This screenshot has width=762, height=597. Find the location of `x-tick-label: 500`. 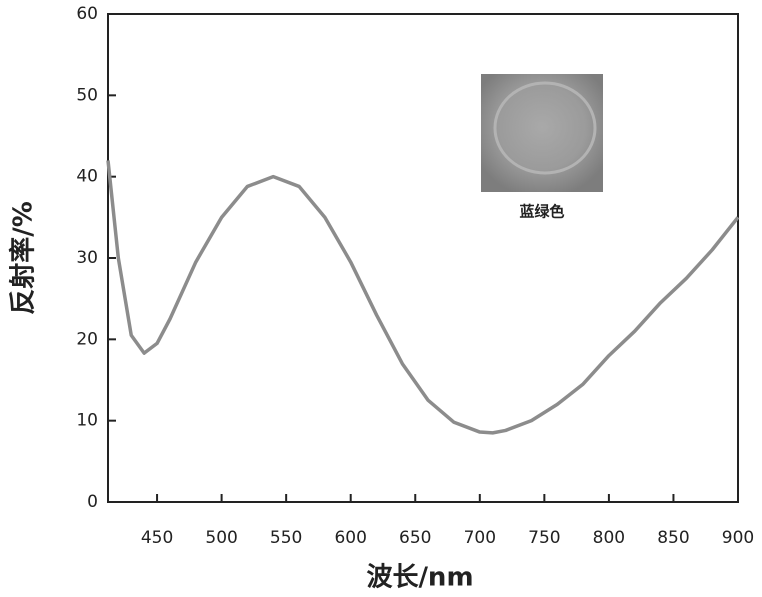

x-tick-label: 500 is located at coordinates (221, 538).